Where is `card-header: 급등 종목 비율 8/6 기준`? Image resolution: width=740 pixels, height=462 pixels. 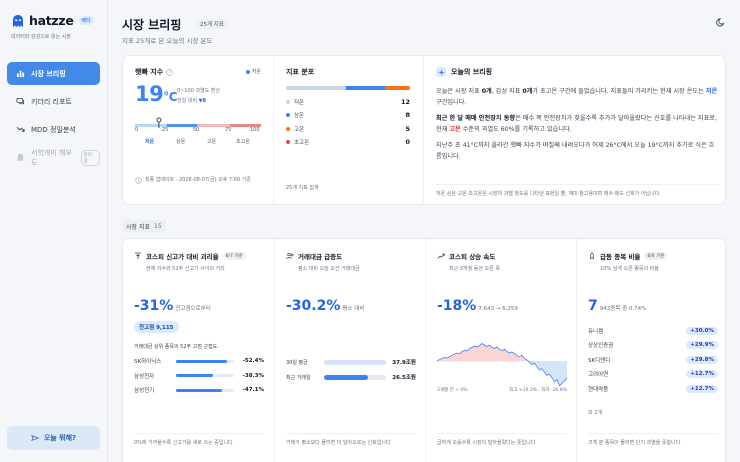 card-header: 급등 종목 비율 8/6 기준 is located at coordinates (628, 256).